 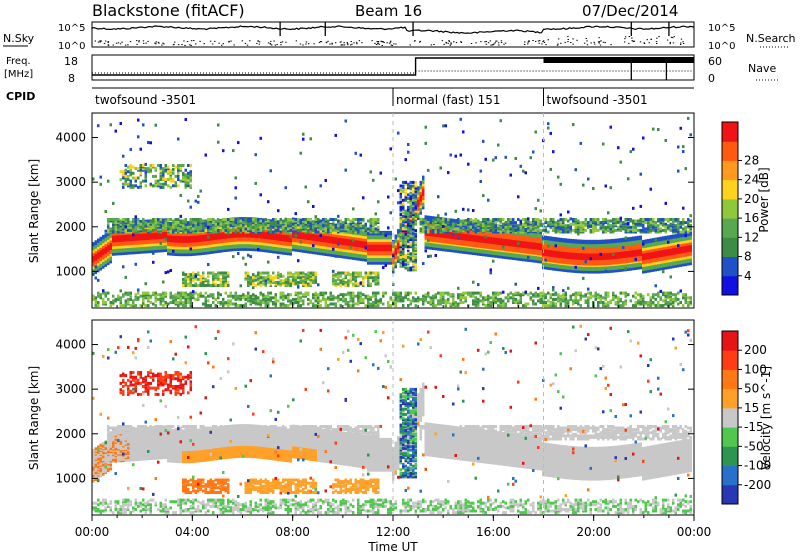 What do you see at coordinates (388, 11) in the screenshot?
I see `beam-title: Beam 16` at bounding box center [388, 11].